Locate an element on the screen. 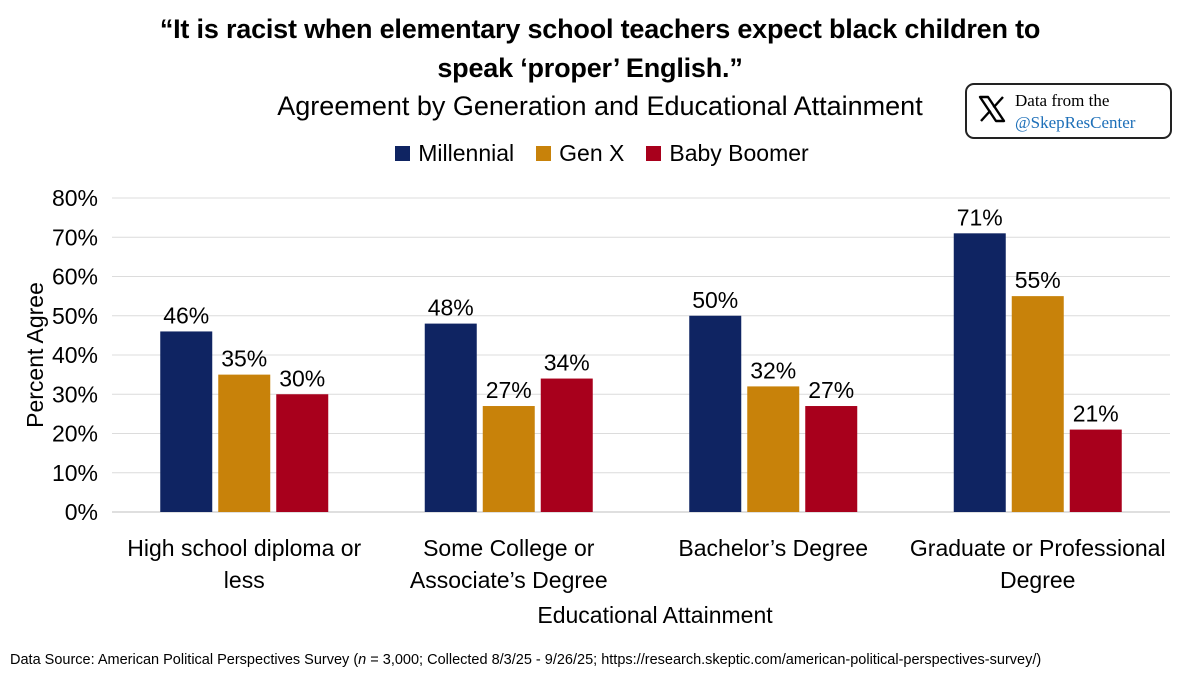  y-tick-label: 40% is located at coordinates (75, 355).